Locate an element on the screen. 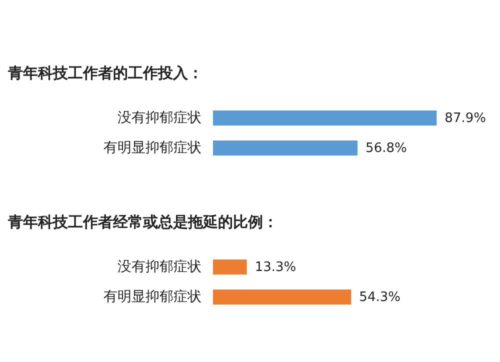  chart-title: 青年科技工作者的工作投入： is located at coordinates (105, 73).